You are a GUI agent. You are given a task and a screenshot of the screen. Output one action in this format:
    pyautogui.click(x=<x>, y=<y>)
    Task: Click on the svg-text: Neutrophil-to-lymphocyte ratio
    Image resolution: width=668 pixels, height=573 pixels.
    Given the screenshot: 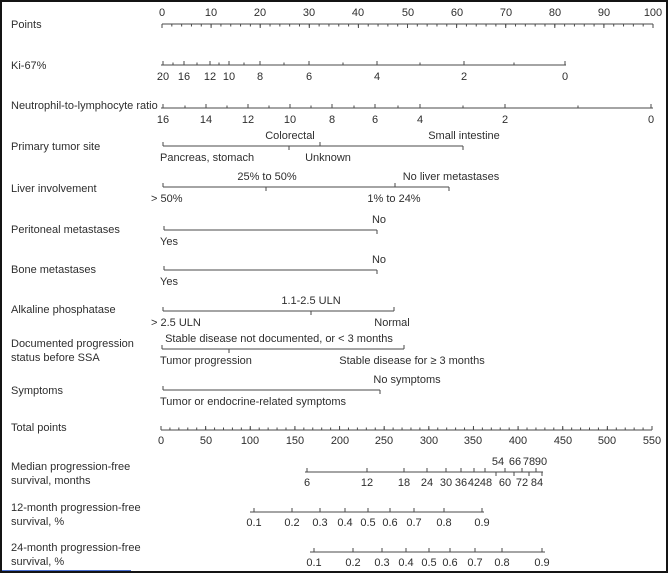 What is the action you would take?
    pyautogui.click(x=84, y=106)
    